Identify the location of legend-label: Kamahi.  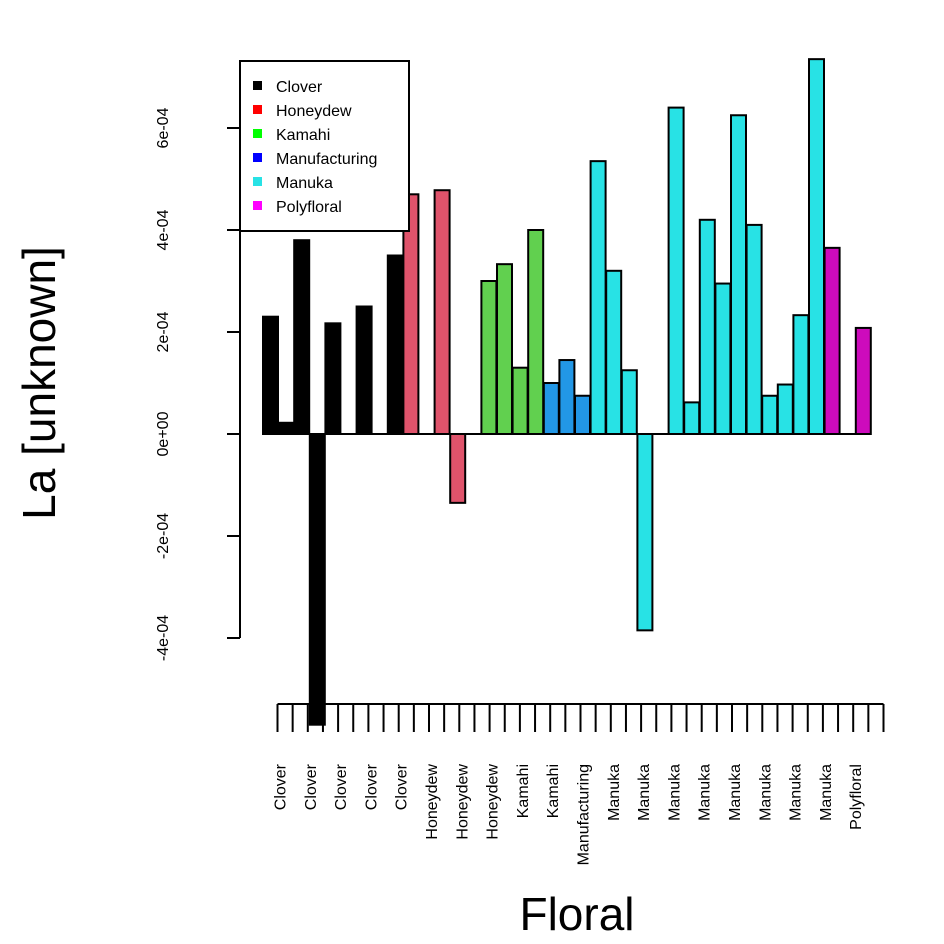
(303, 135).